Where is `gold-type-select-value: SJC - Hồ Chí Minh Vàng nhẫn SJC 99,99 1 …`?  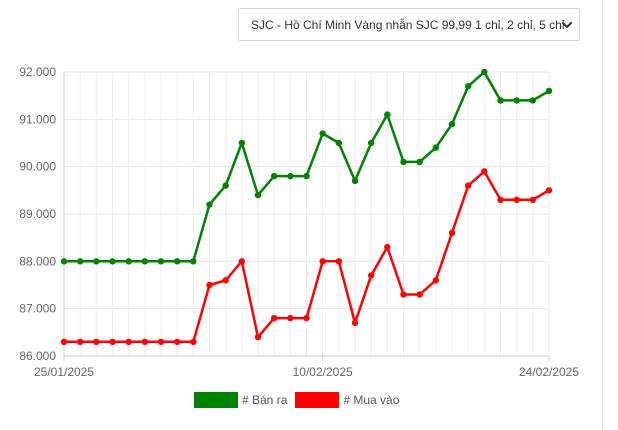 gold-type-select-value: SJC - Hồ Chí Minh Vàng nhẫn SJC 99,99 1 … is located at coordinates (408, 25).